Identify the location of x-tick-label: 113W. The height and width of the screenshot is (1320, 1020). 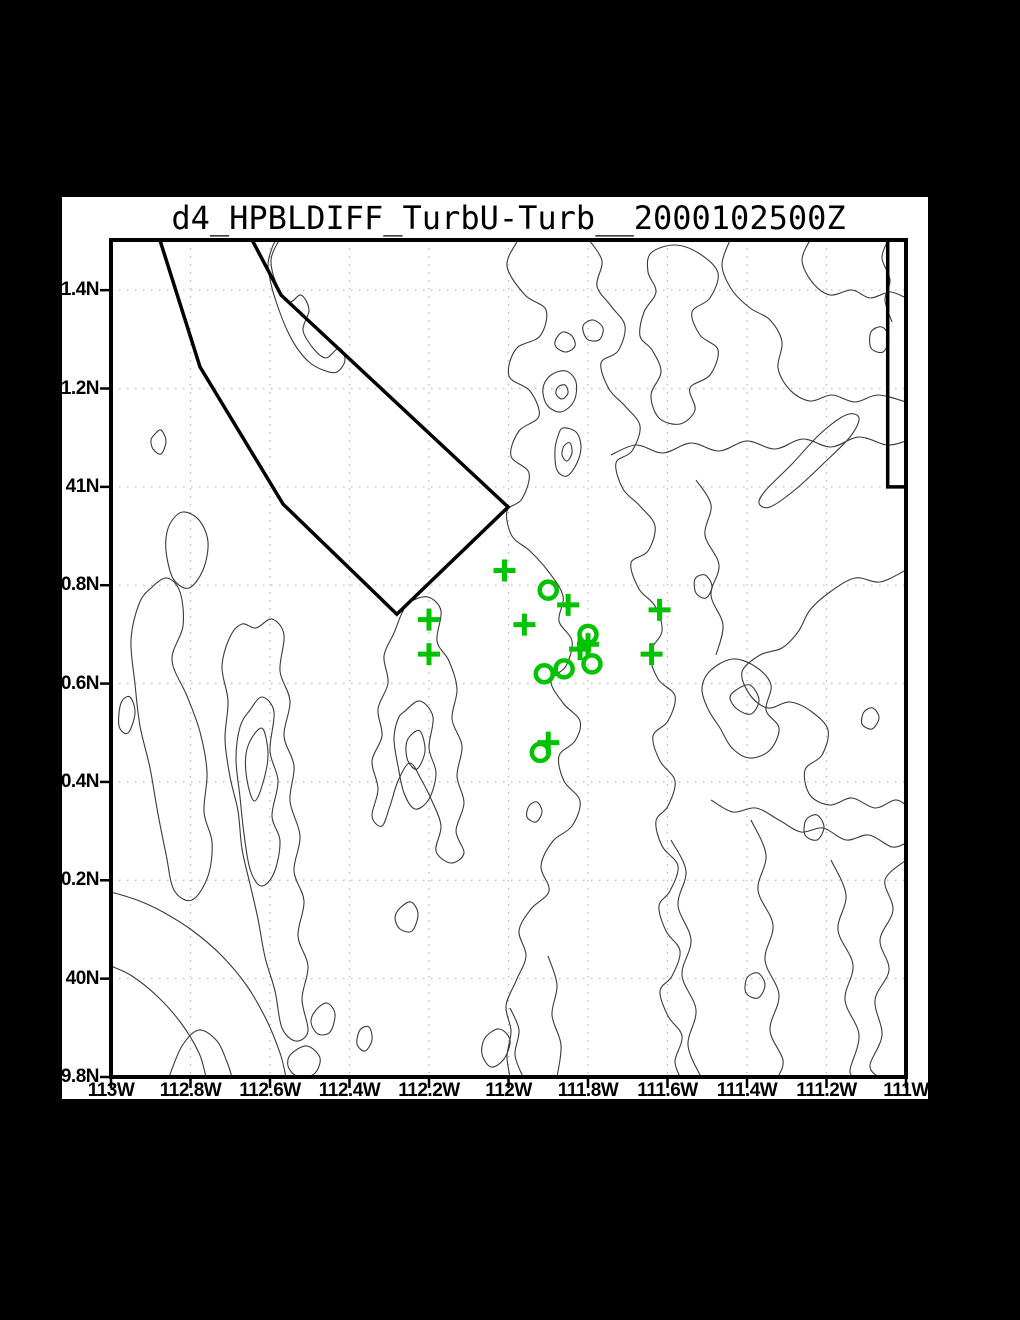
(111, 1090).